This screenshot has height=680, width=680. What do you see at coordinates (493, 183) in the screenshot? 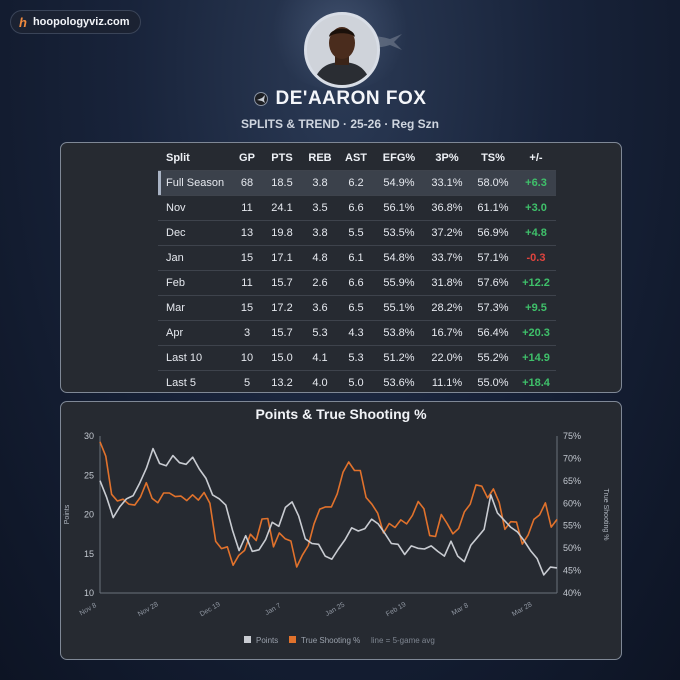
I see `table-cell-ts: 58.0%` at bounding box center [493, 183].